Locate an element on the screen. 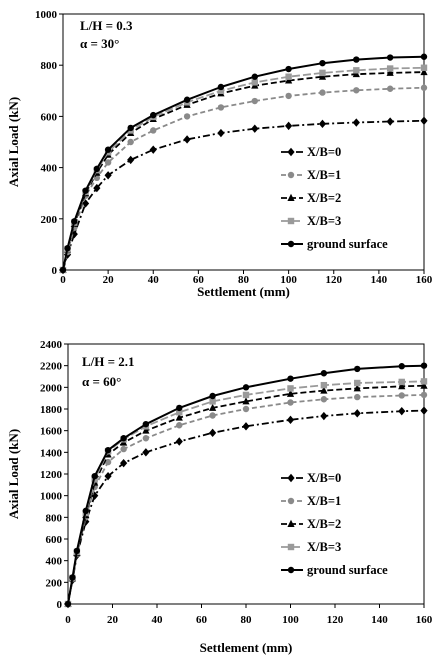 This screenshot has height=663, width=432. legend-entry: X/B=0 is located at coordinates (311, 478).